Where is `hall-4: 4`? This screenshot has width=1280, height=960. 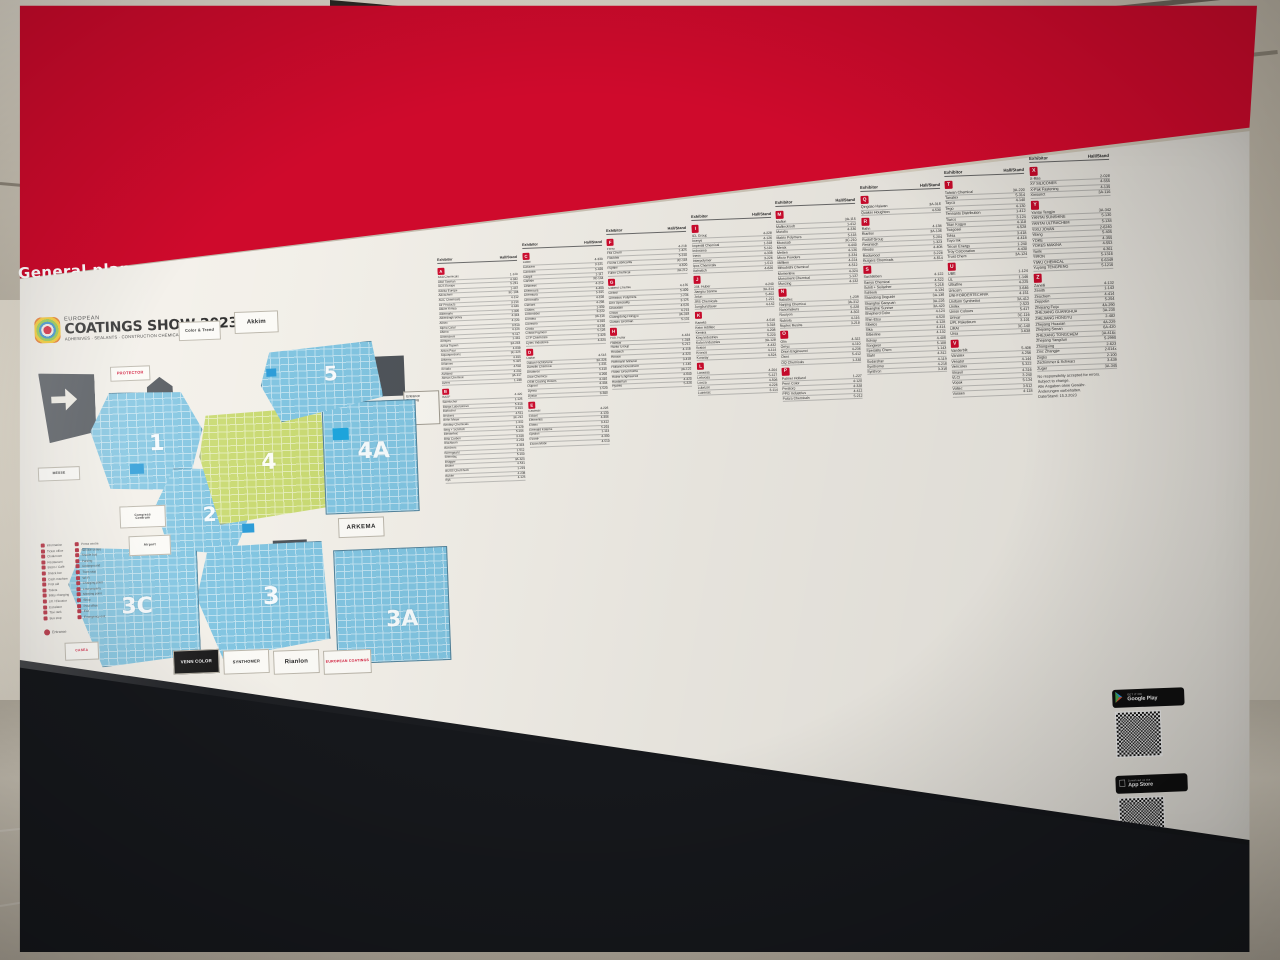
hall-4: 4 is located at coordinates (264, 466).